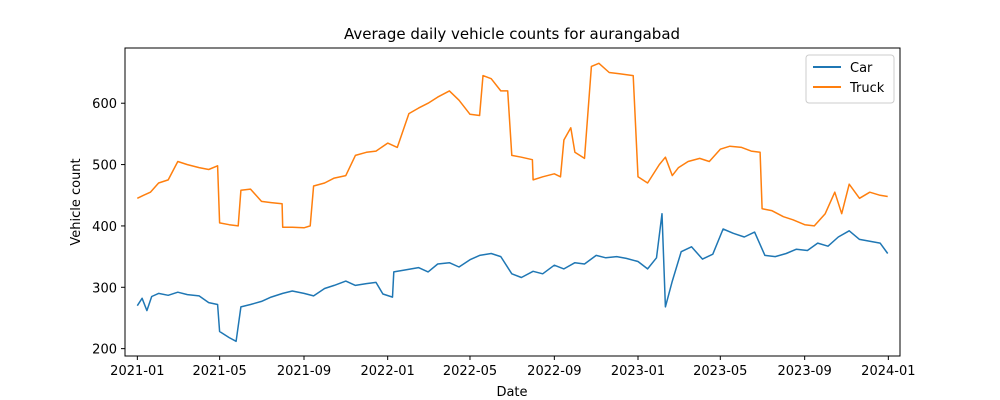  I want to click on x-tick-label: 2023-09, so click(805, 371).